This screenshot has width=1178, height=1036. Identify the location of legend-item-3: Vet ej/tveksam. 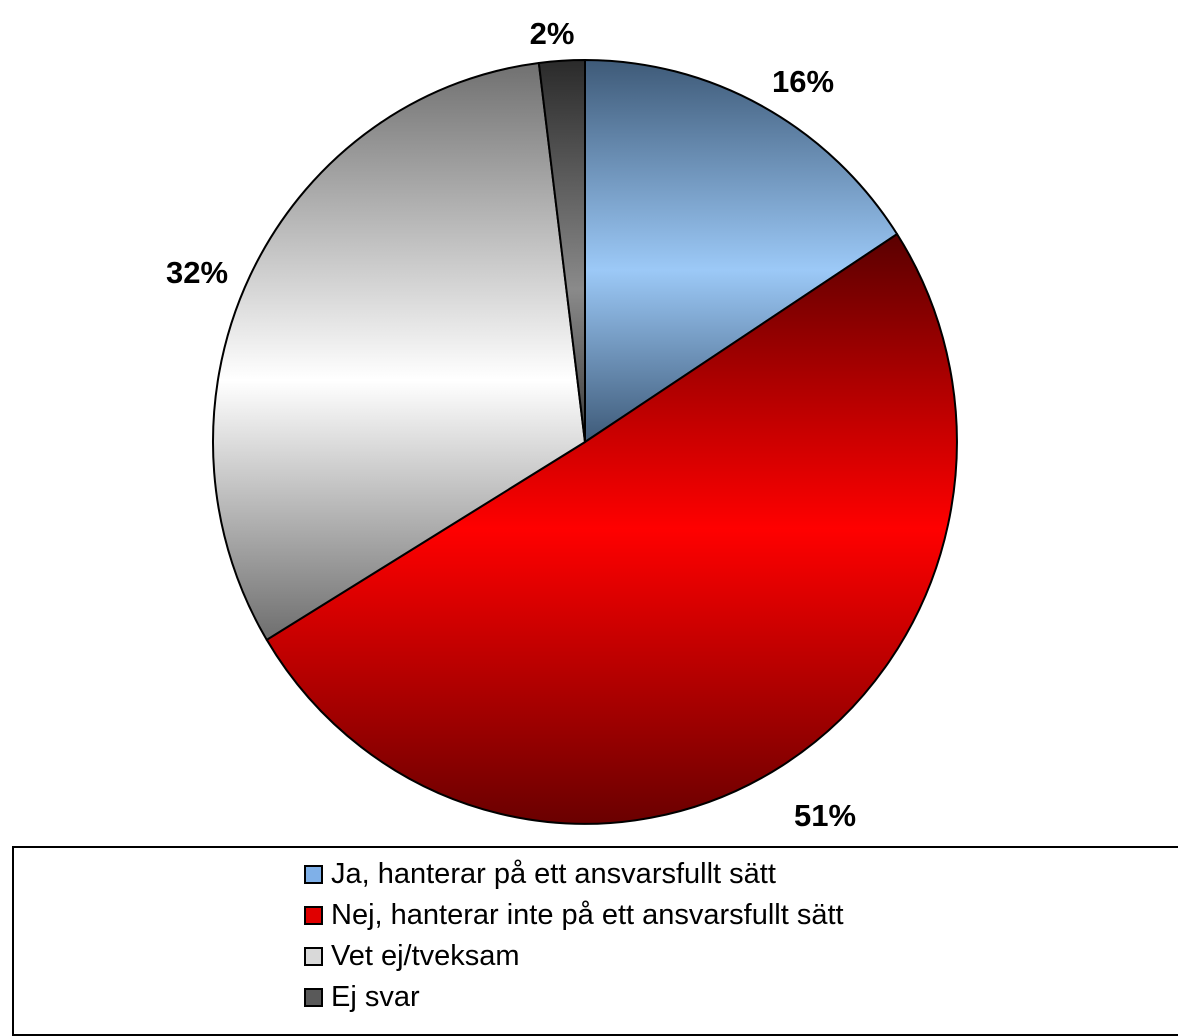
(574, 956).